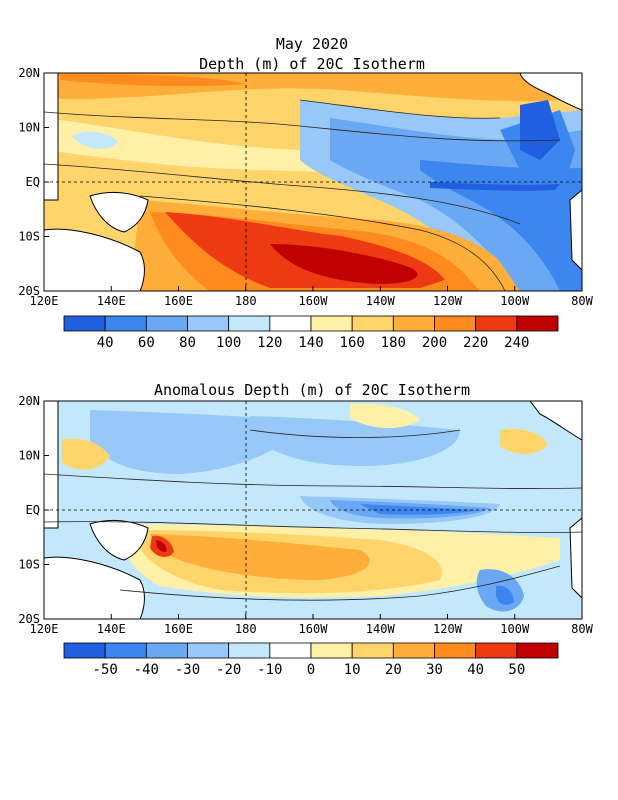 The image size is (618, 800). Describe the element at coordinates (146, 343) in the screenshot. I see `colorbar-label: 60` at that location.